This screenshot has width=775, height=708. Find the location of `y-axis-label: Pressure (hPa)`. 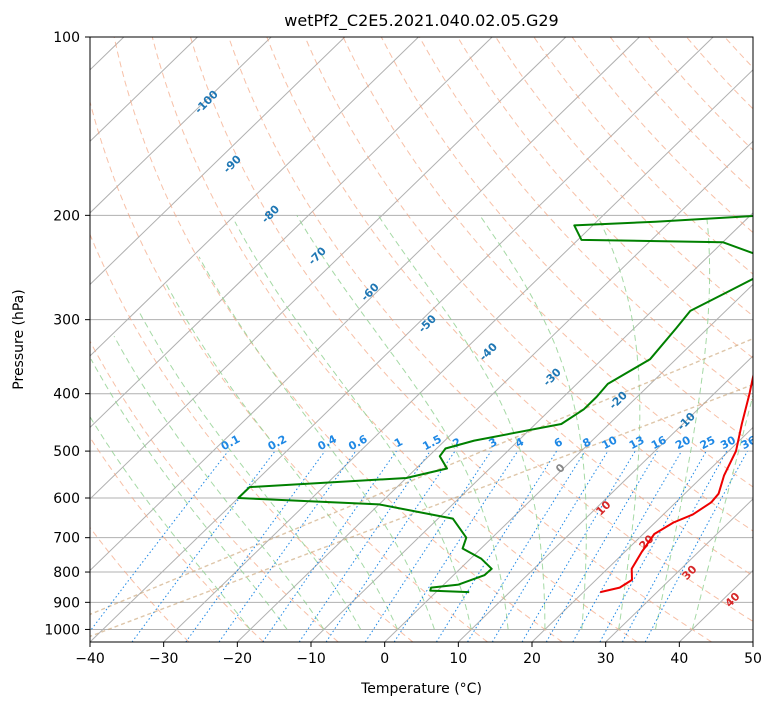

y-axis-label: Pressure (hPa) is located at coordinates (19, 339).